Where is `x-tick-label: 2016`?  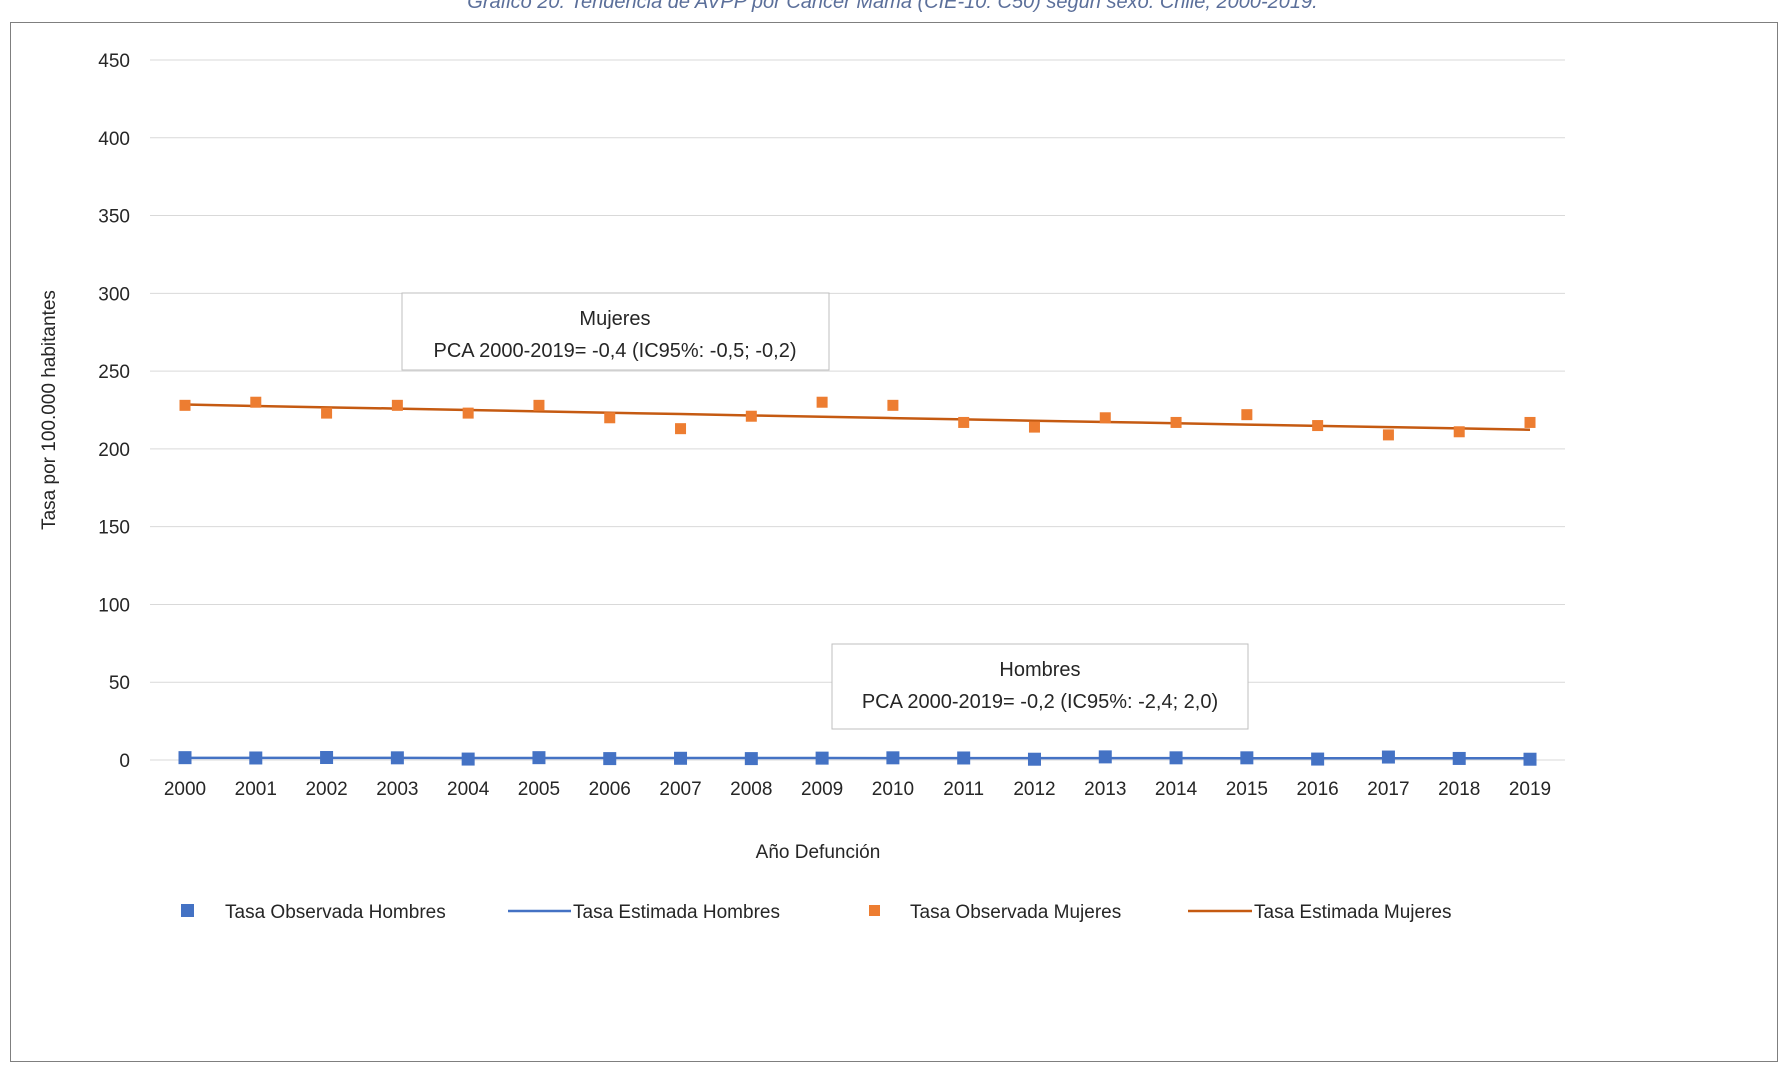 x-tick-label: 2016 is located at coordinates (1317, 789).